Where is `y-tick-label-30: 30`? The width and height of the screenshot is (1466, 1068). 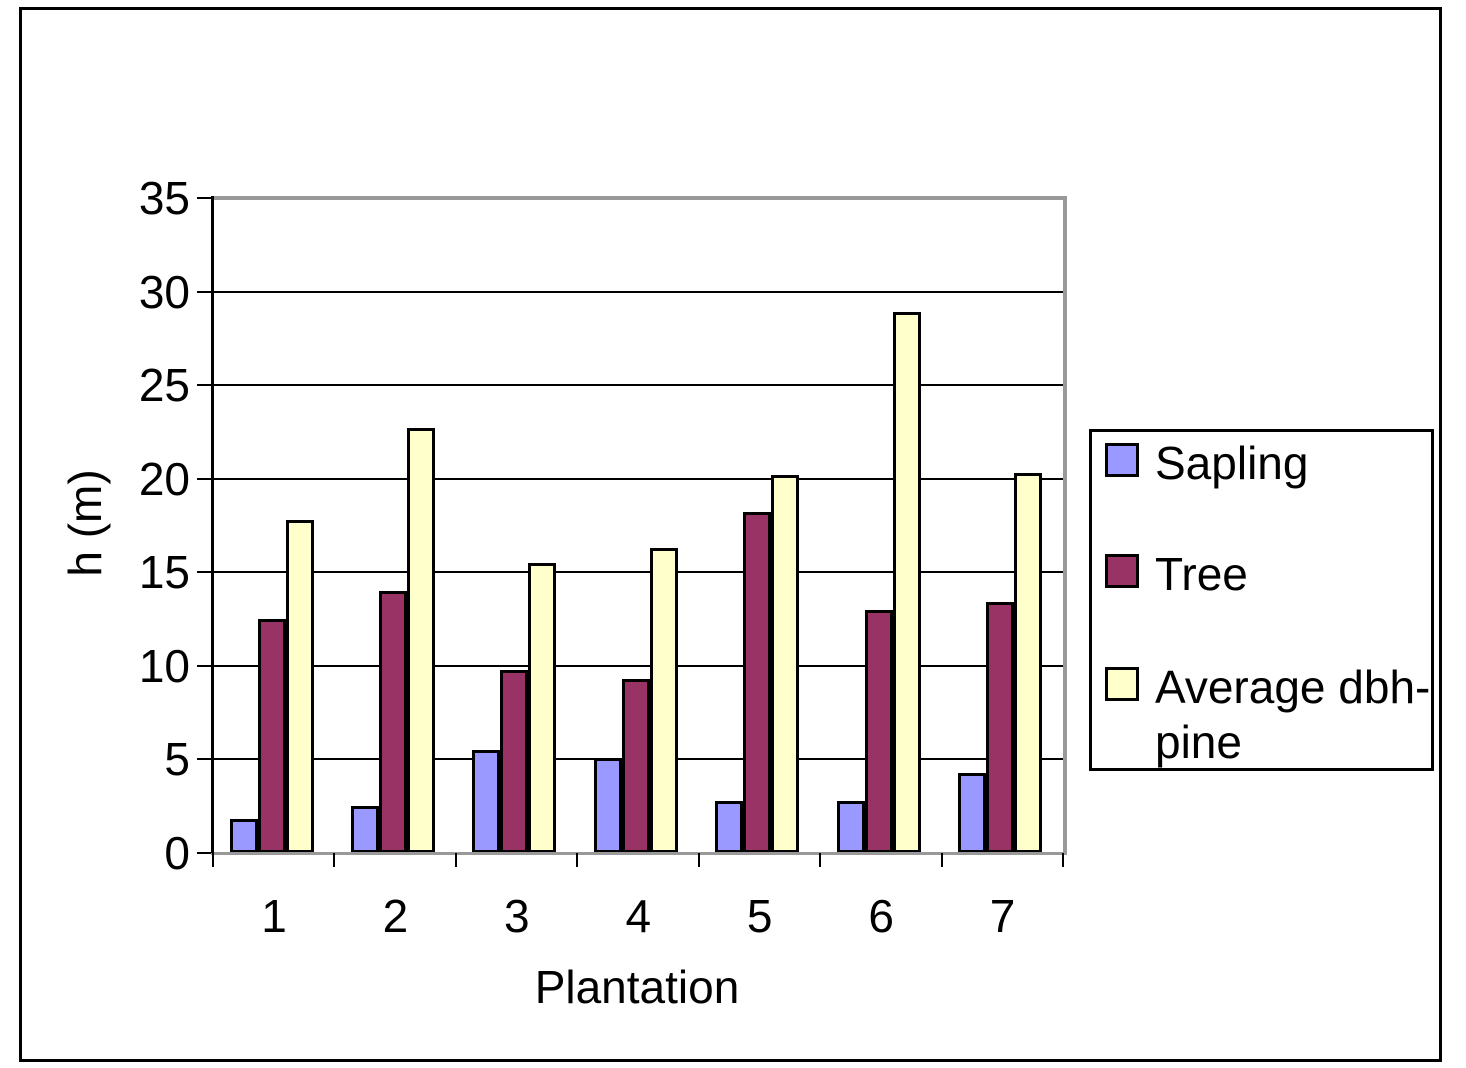 y-tick-label-30: 30 is located at coordinates (164, 291).